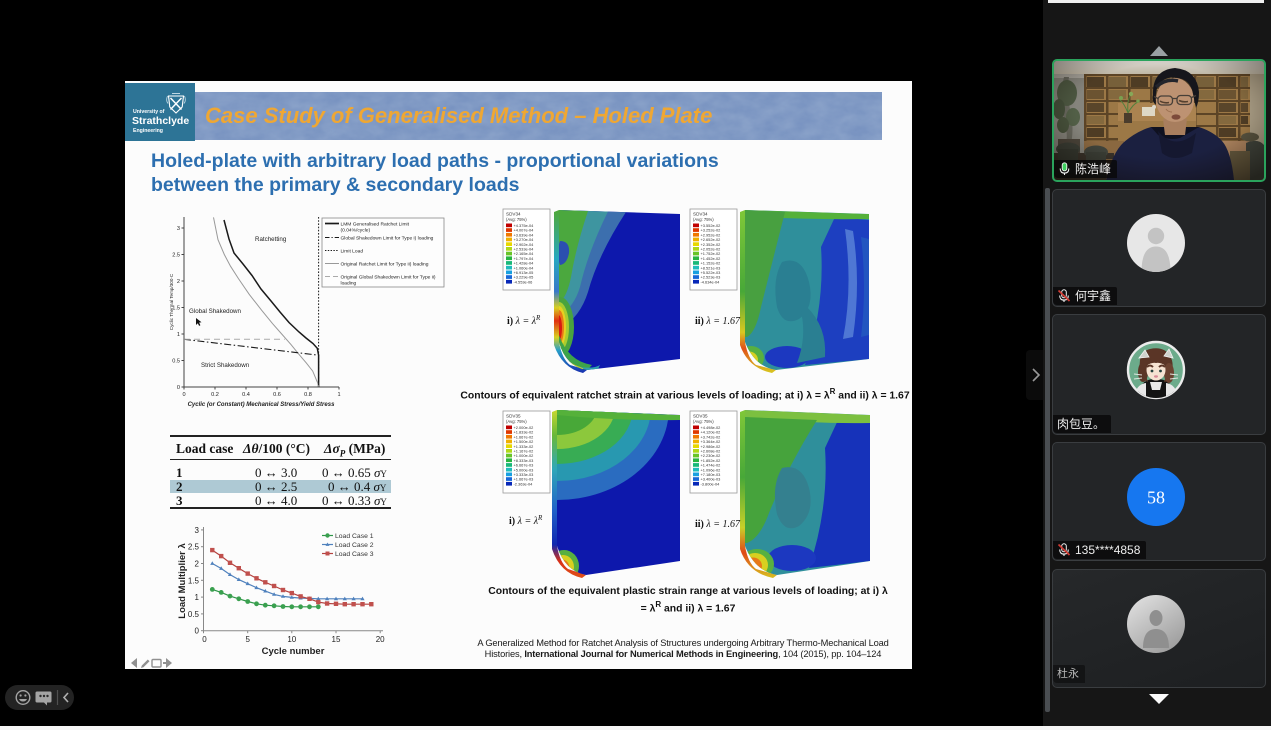 This screenshot has height=730, width=1271. Describe the element at coordinates (524, 474) in the screenshot. I see `svg-text: +3.333e-03` at that location.